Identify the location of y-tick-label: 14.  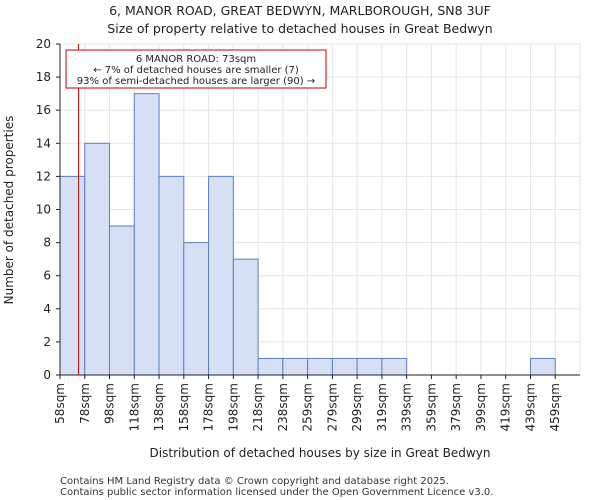
(43, 143).